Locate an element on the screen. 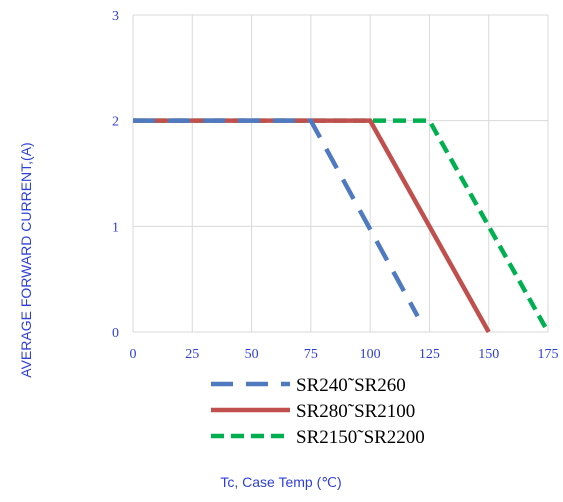  x-tick-label: 150 is located at coordinates (488, 354).